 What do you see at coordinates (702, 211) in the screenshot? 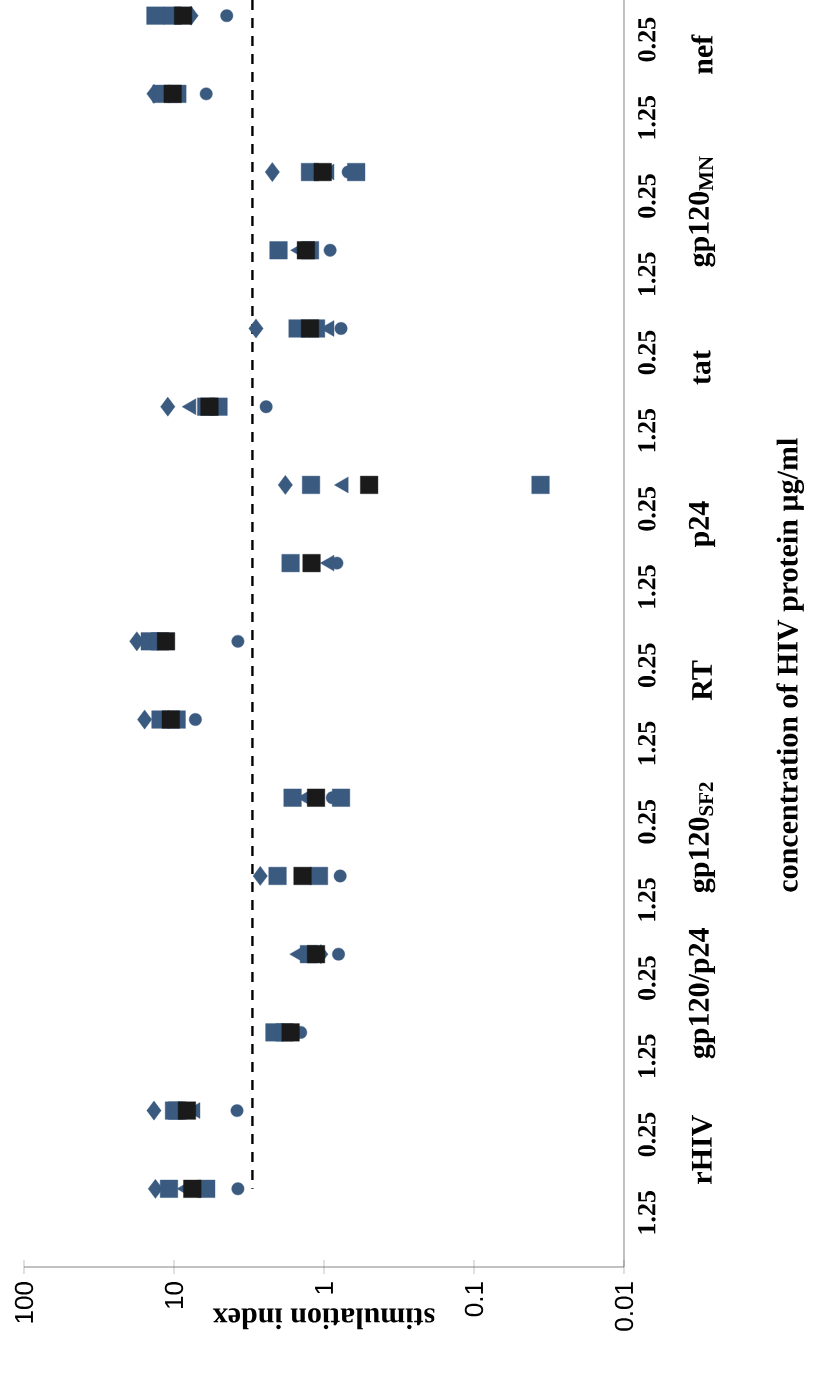
I see `text: gp120$_{MN}$` at bounding box center [702, 211].